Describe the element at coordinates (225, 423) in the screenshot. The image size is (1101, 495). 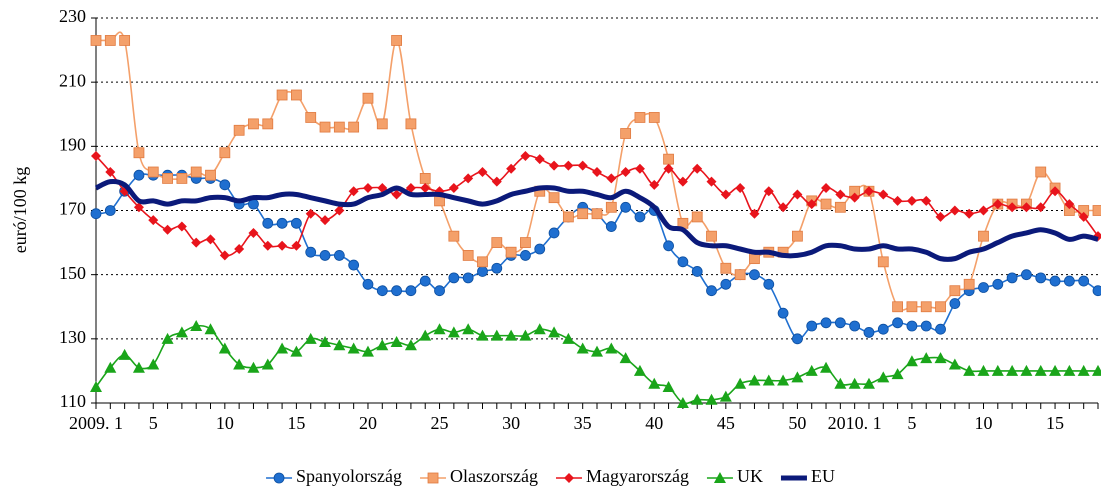
I see `x-tick-label: 10` at that location.